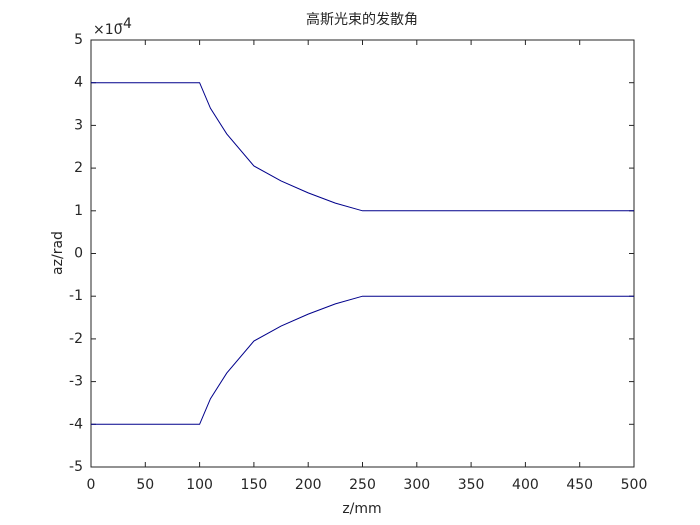 This screenshot has width=700, height=525. I want to click on y-tick-label: 4, so click(78, 83).